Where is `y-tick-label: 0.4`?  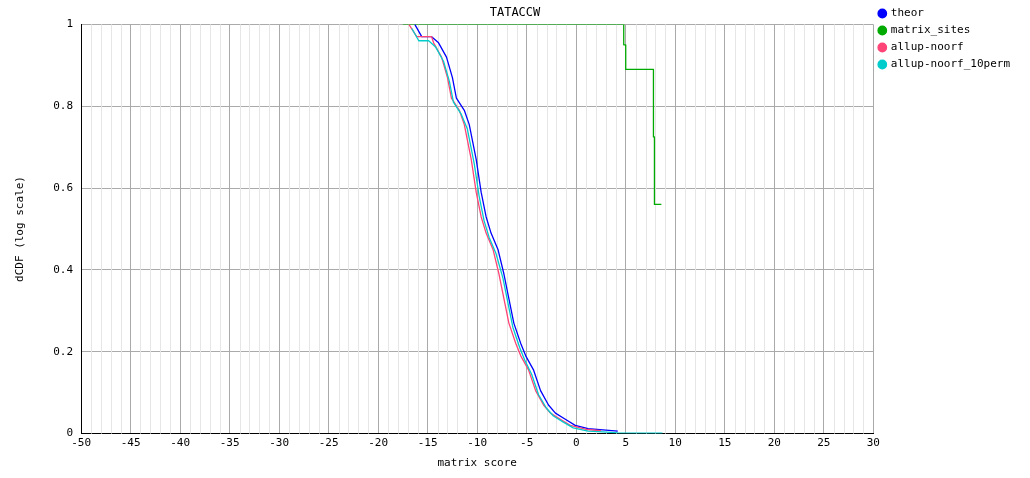 y-tick-label: 0.4 is located at coordinates (63, 269).